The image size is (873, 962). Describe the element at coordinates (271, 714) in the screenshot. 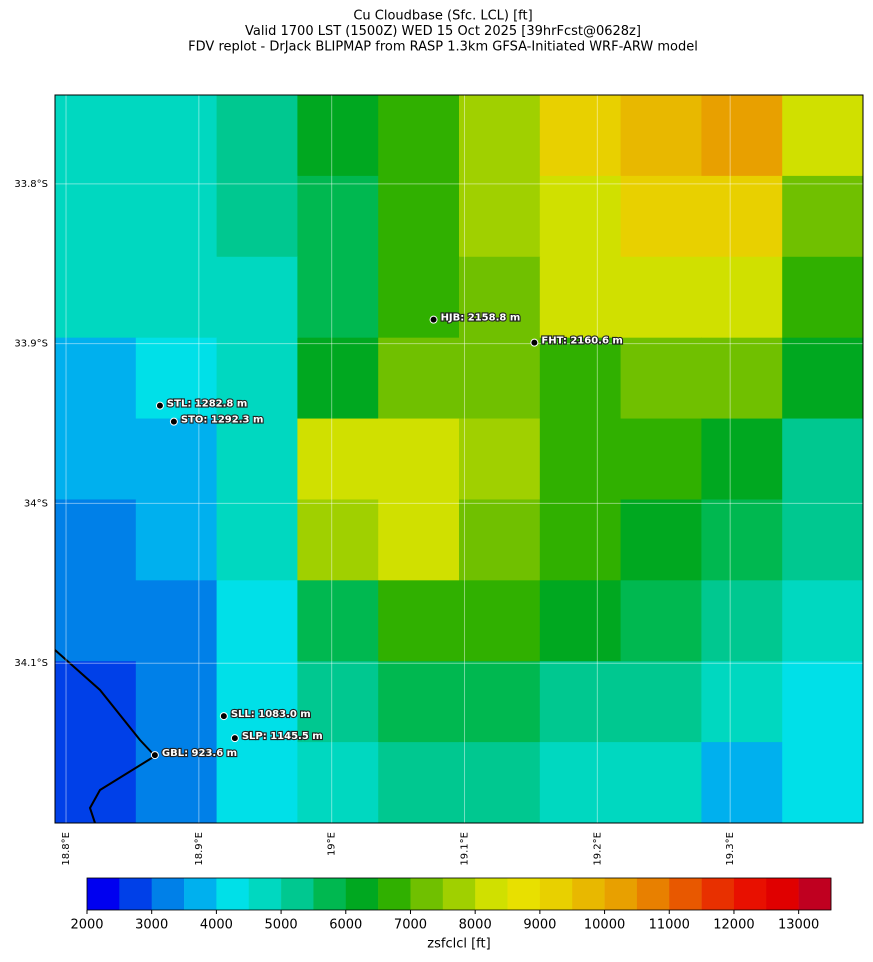

I see `station-label: SLL: 1083.0 m` at that location.